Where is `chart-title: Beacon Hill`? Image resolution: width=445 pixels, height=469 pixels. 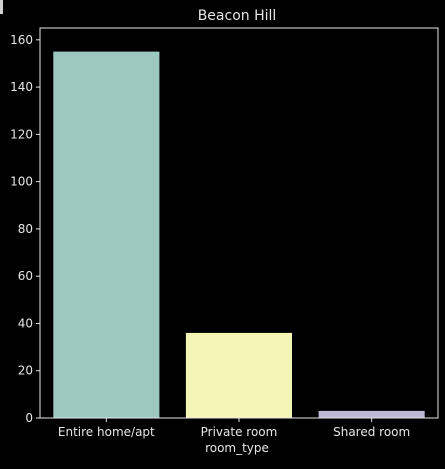 chart-title: Beacon Hill is located at coordinates (237, 16).